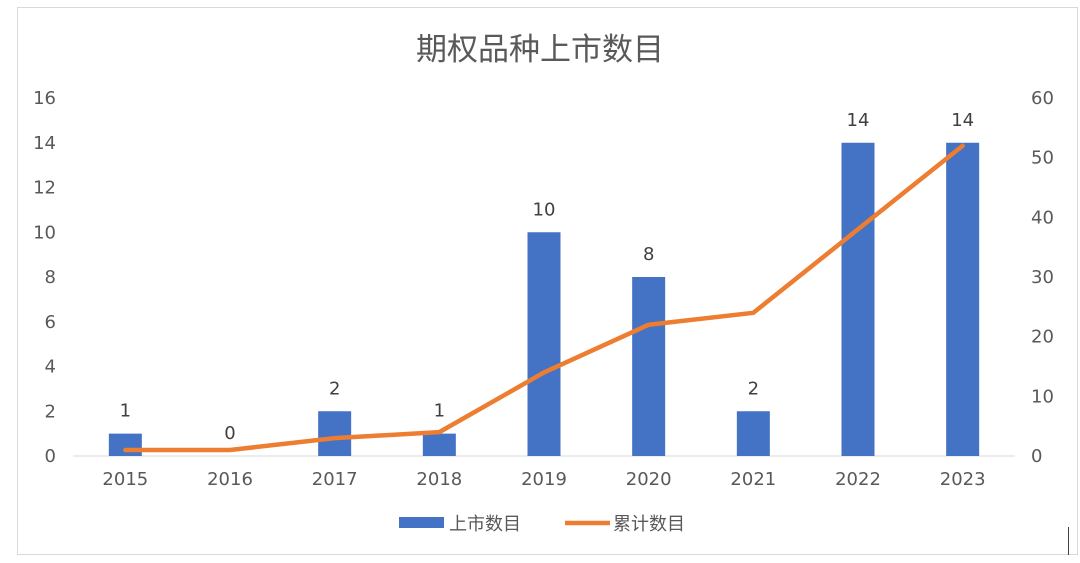  Describe the element at coordinates (44, 98) in the screenshot. I see `y-left-tick-label: 16` at that location.